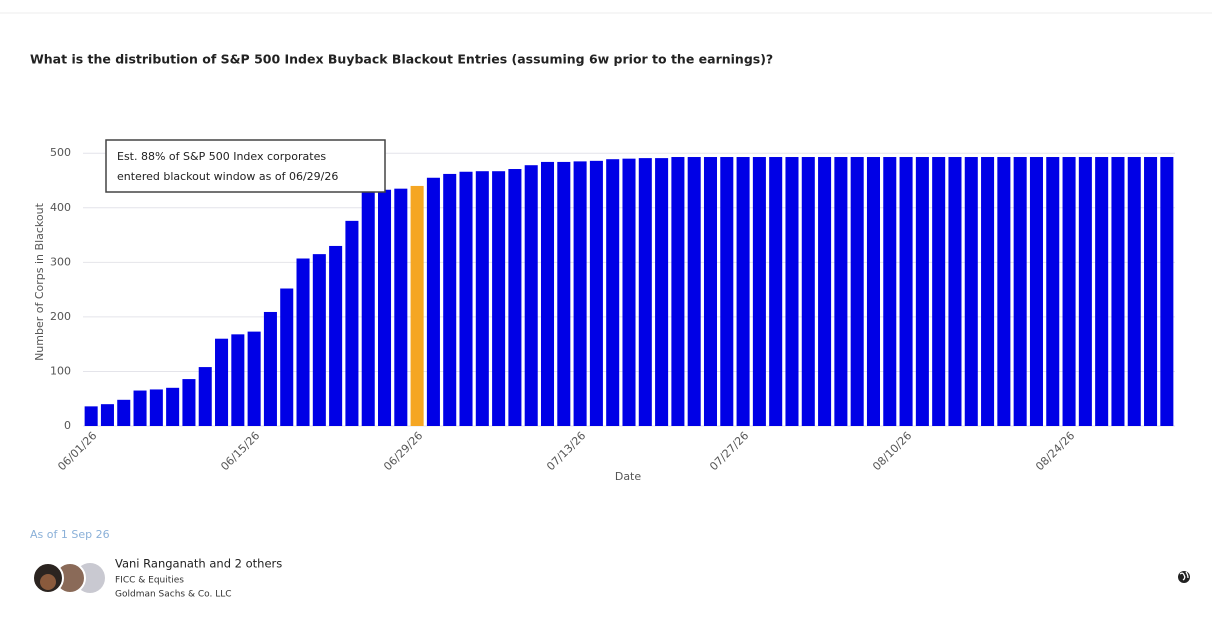 The width and height of the screenshot is (1212, 619). Describe the element at coordinates (149, 581) in the screenshot. I see `team: FICC & Equities` at that location.